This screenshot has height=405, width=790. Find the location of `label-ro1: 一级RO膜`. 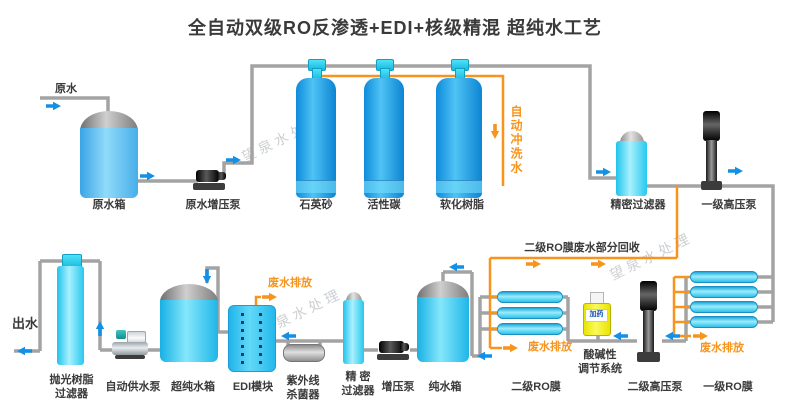

label-ro1: 一级RO膜 is located at coordinates (728, 387).